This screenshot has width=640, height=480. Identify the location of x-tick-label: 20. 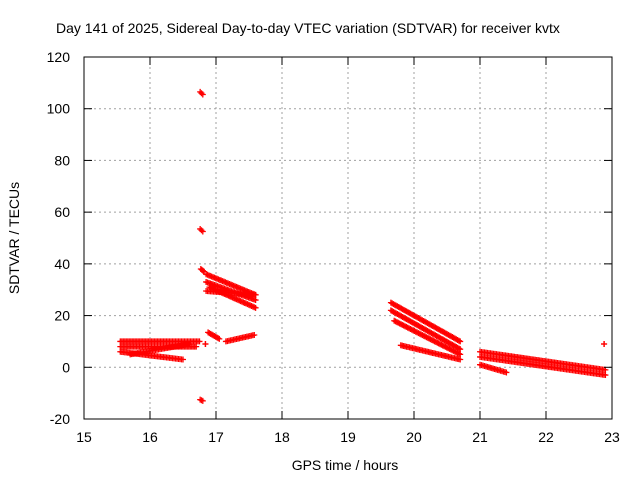
(414, 437).